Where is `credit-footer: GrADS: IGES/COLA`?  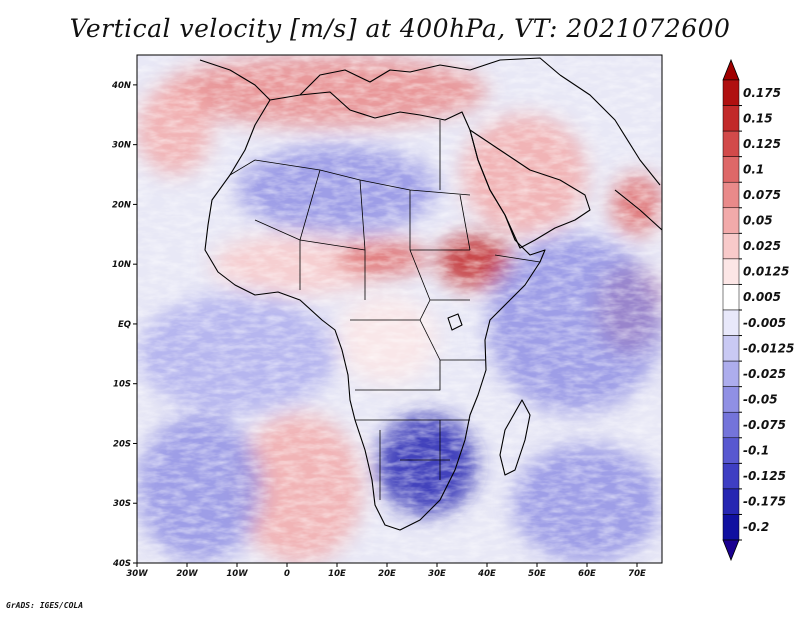 credit-footer: GrADS: IGES/COLA is located at coordinates (45, 605).